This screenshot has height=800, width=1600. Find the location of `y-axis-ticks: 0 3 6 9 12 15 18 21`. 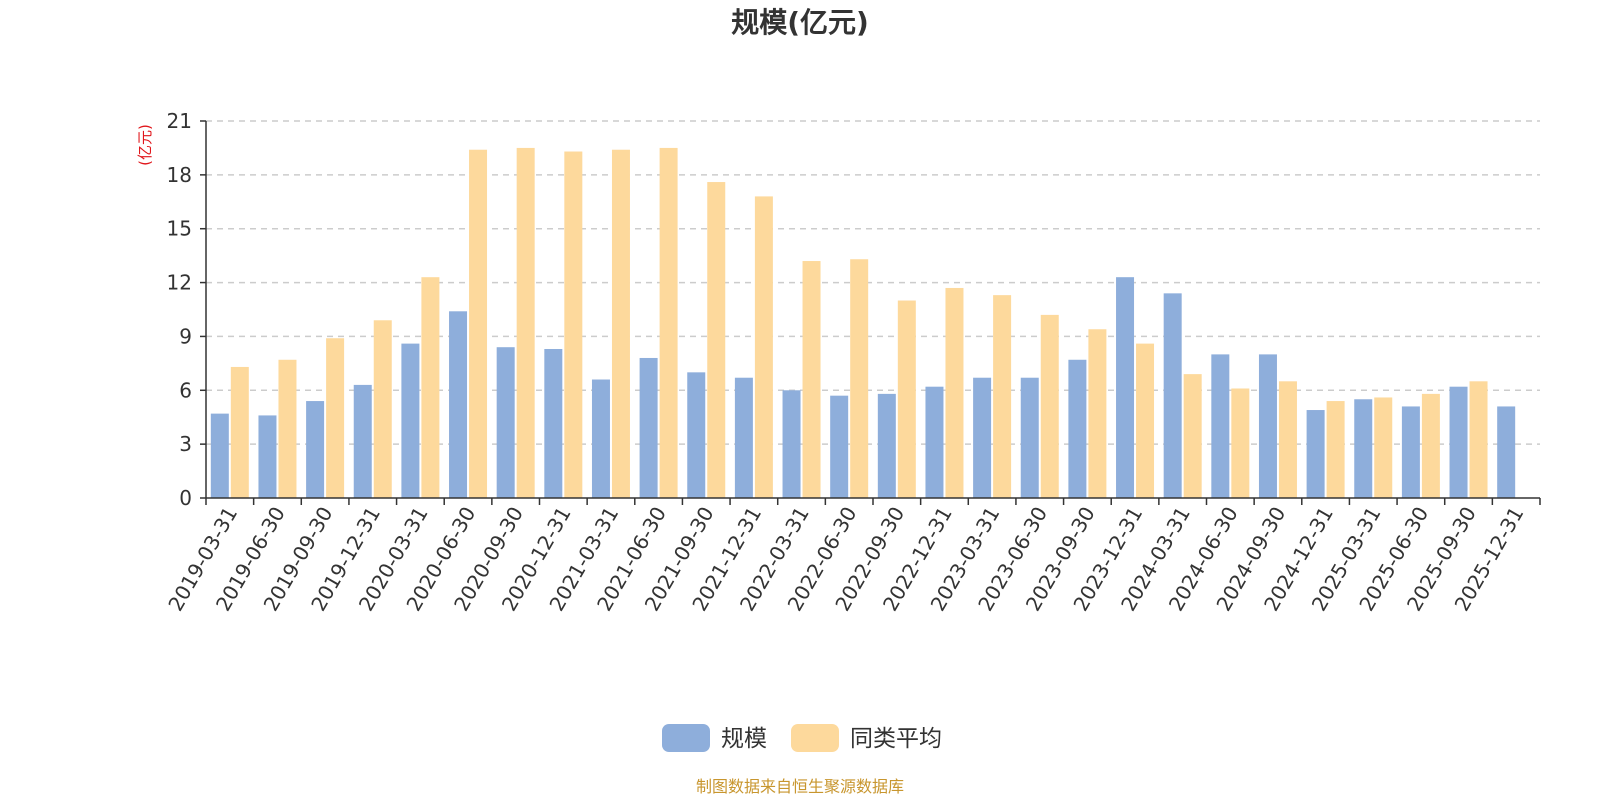

y-axis-ticks: 0 3 6 9 12 15 18 21 is located at coordinates (186, 309).